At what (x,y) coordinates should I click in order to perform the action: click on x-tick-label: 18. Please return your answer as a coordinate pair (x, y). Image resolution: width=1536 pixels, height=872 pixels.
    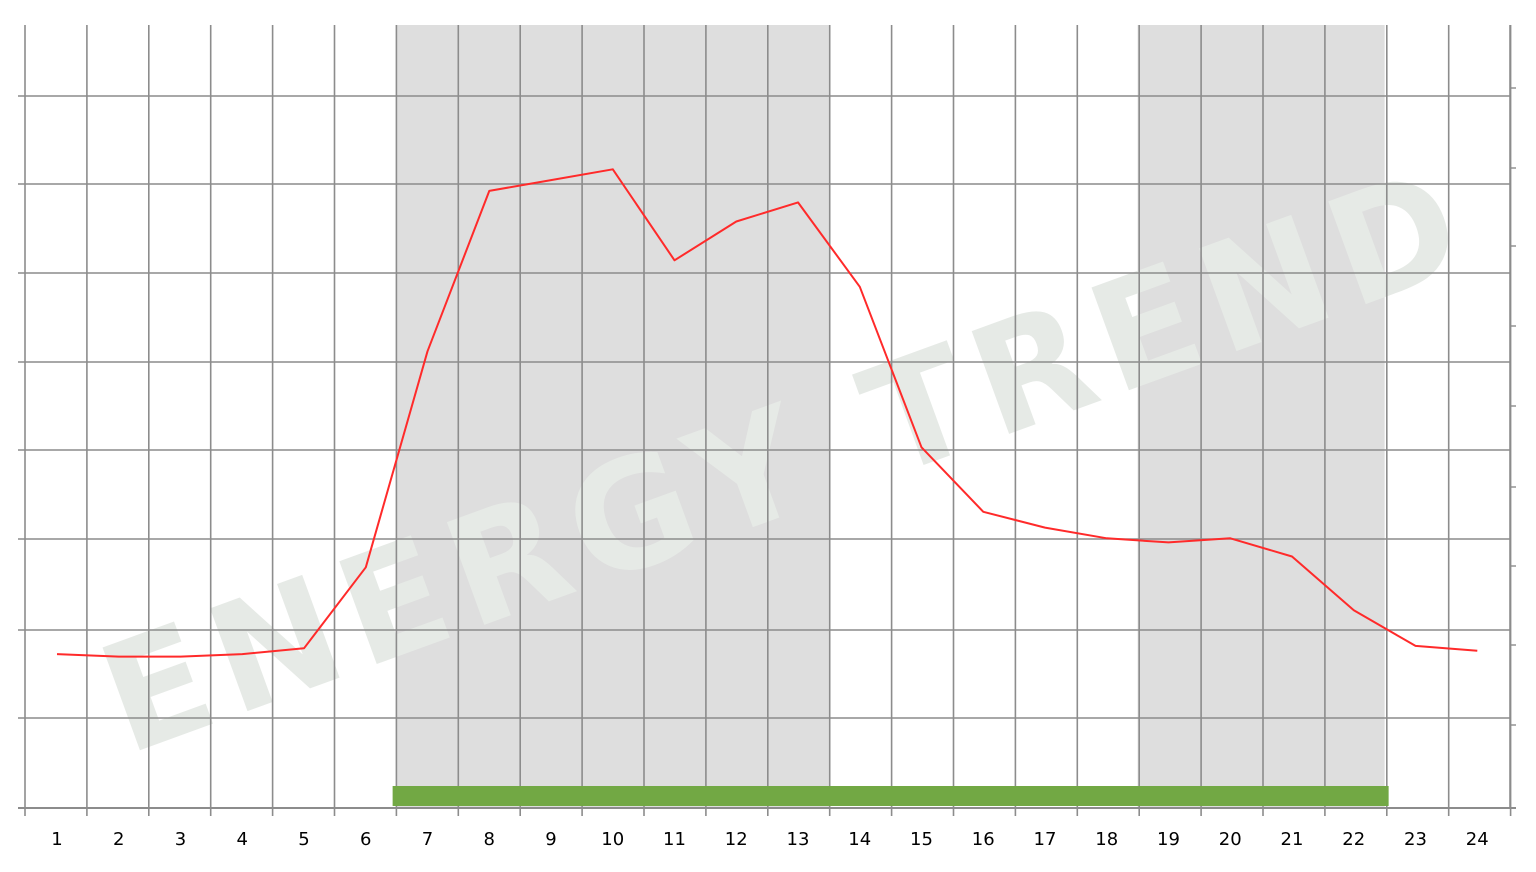
    Looking at the image, I should click on (1106, 839).